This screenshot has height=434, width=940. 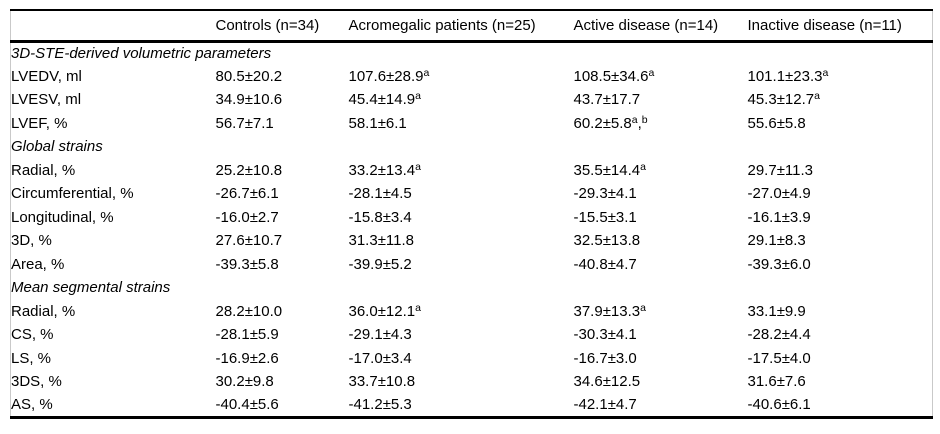 What do you see at coordinates (605, 358) in the screenshot?
I see `value-cell: -16.7±3.0` at bounding box center [605, 358].